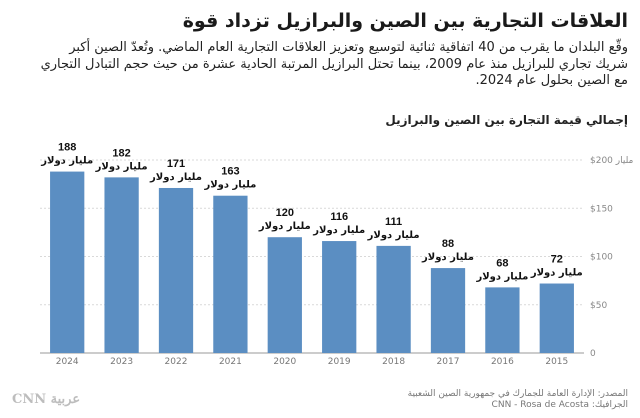  Describe the element at coordinates (448, 244) in the screenshot. I see `data-label-value: 88` at that location.